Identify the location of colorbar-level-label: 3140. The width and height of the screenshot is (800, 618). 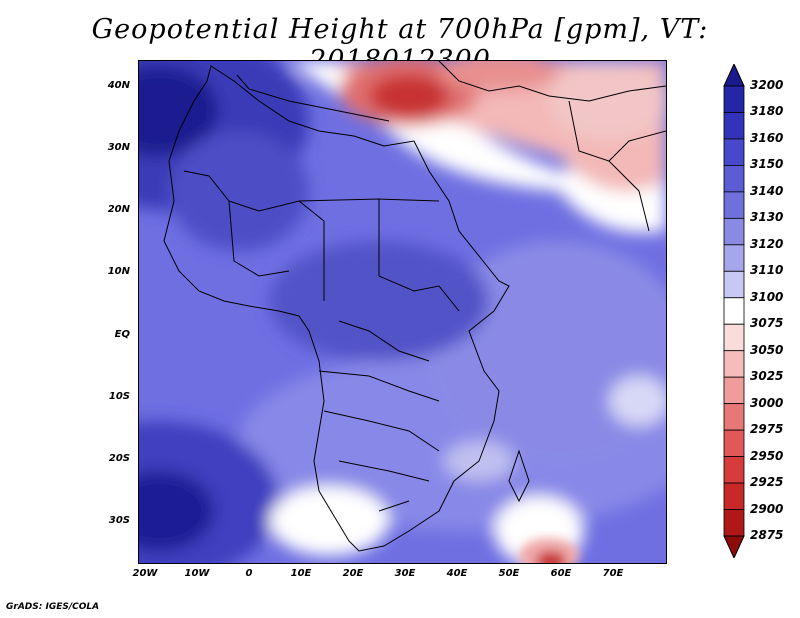
(767, 190).